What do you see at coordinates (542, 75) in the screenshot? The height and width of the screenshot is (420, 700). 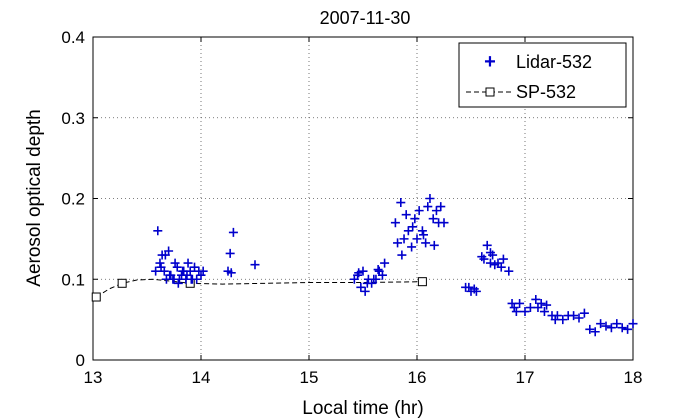 I see `legend: + Lidar-532 SP-532` at bounding box center [542, 75].